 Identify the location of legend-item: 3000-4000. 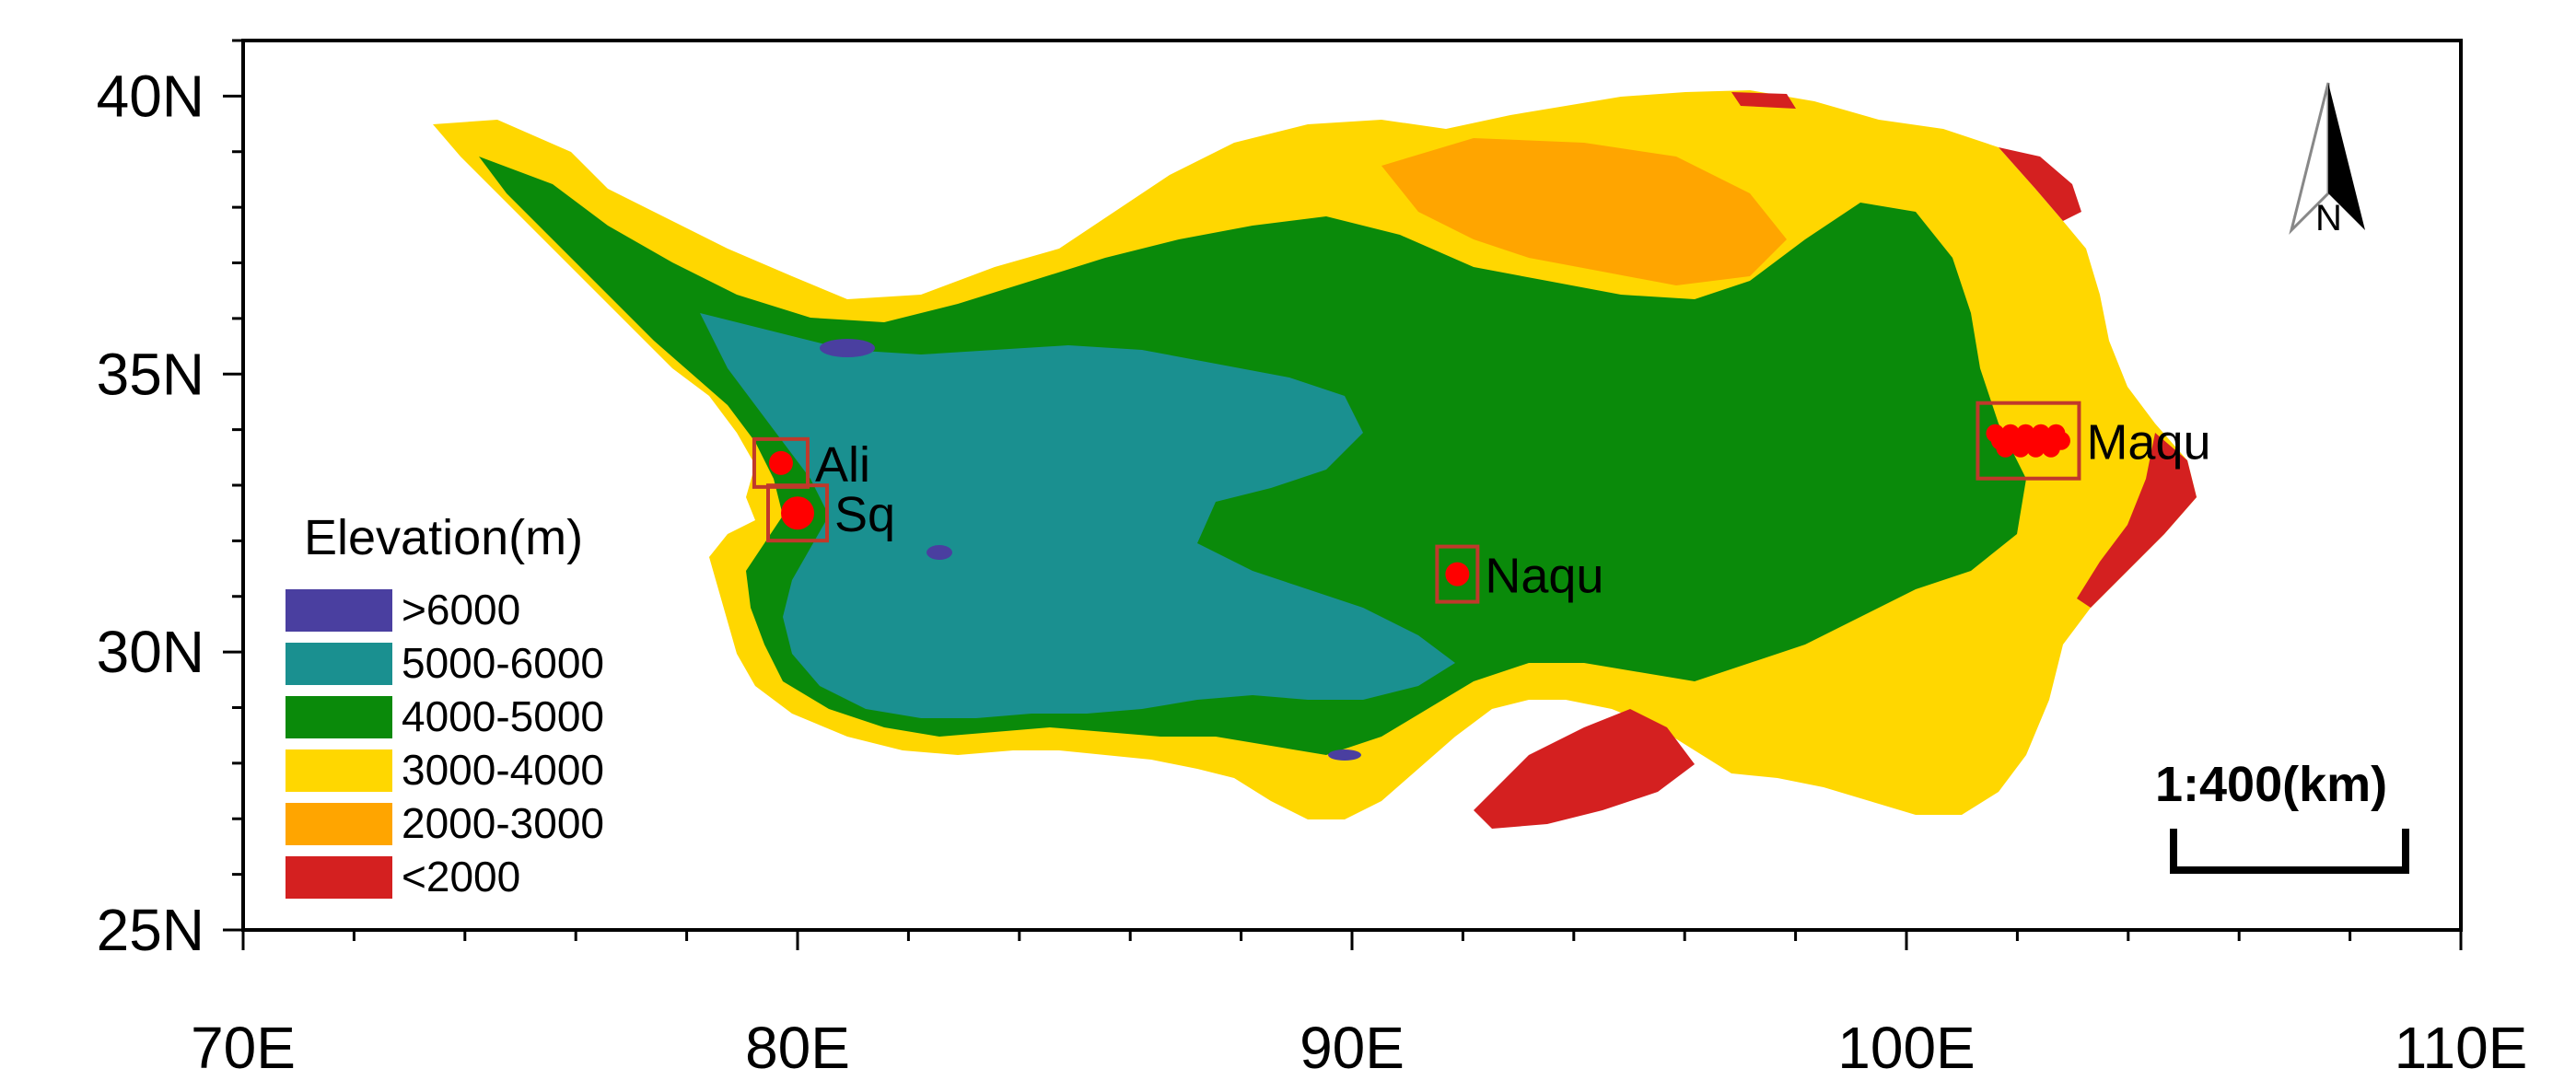
(445, 770).